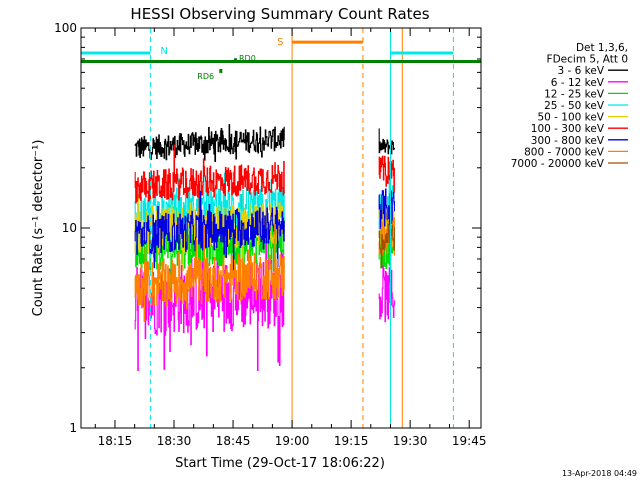  Describe the element at coordinates (580, 71) in the screenshot. I see `legend-entry-label-0: 3 - 6 keV` at that location.